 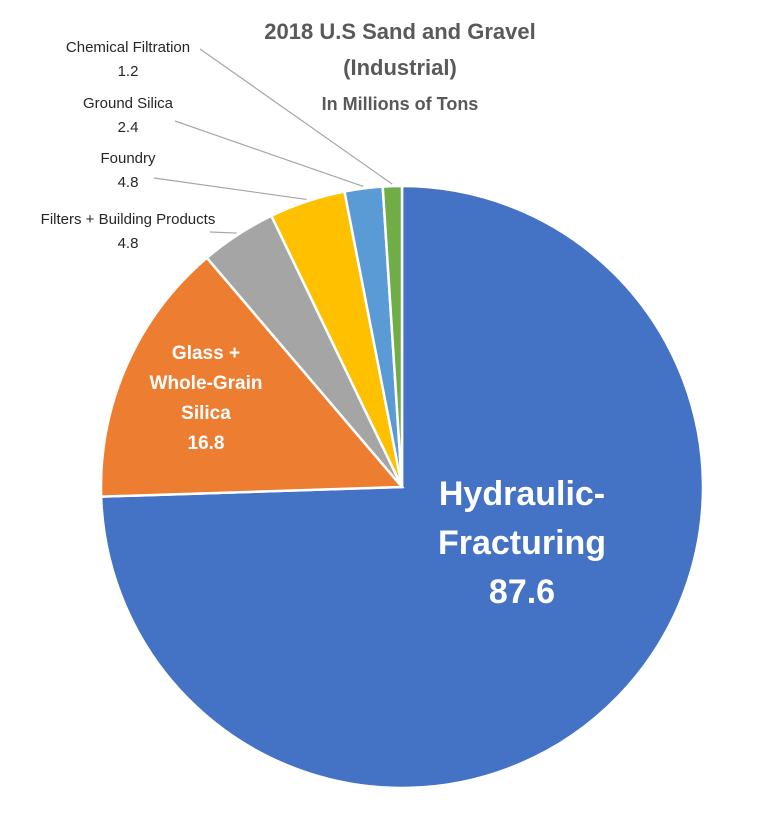 What do you see at coordinates (128, 219) in the screenshot?
I see `slice-label-filters-building-products: Filters + Building Products` at bounding box center [128, 219].